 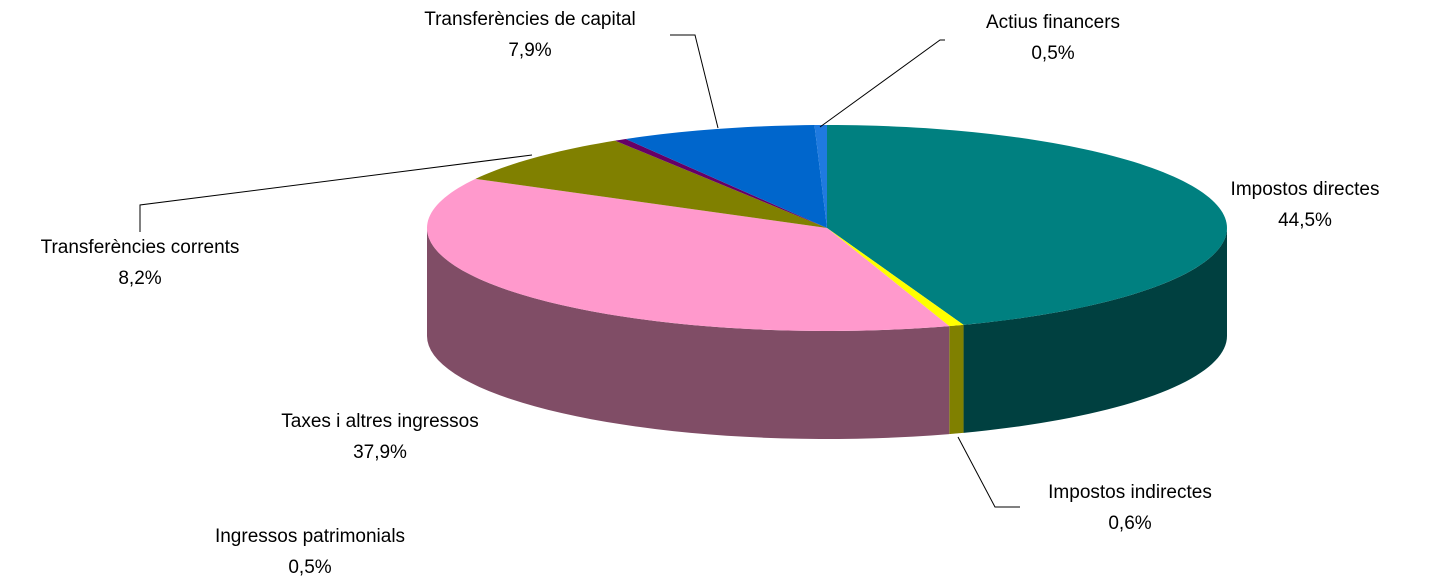 I want to click on slice-value-label: 44,5%, so click(x=1305, y=220).